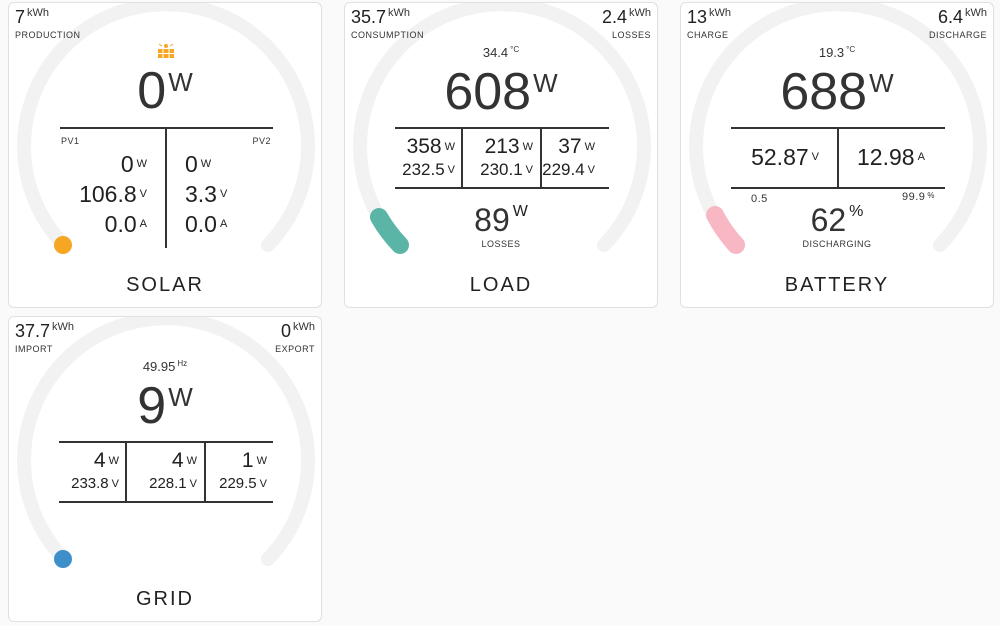  What do you see at coordinates (838, 158) in the screenshot?
I see `battery-divider-v` at bounding box center [838, 158].